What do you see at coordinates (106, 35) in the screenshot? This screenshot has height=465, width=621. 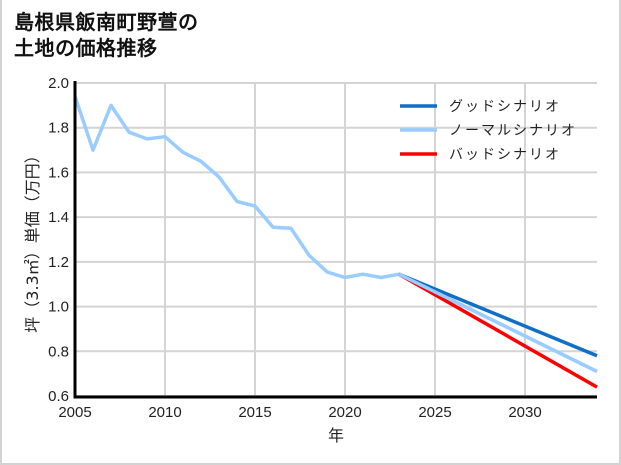 I see `chart-title: 島根県飯南町野萱の 土地の価格推移` at bounding box center [106, 35].